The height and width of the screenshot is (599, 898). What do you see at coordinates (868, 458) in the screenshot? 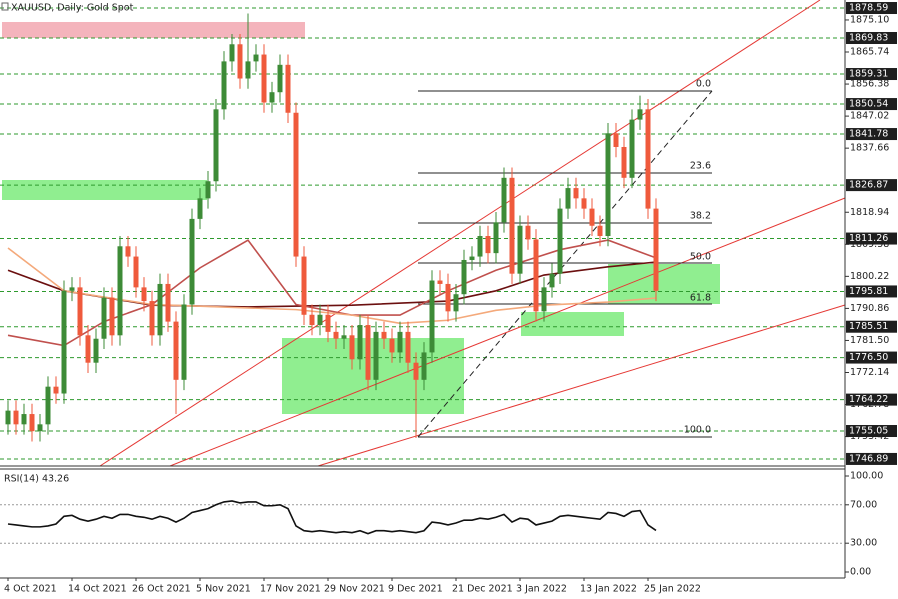
I see `level-label: 1746.89` at bounding box center [868, 458].